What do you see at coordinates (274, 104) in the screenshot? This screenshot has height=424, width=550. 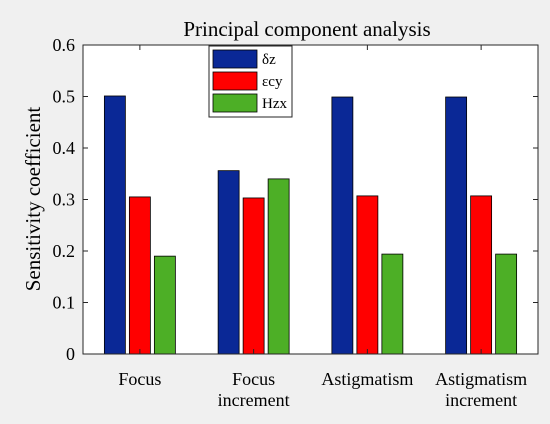 I see `legend-label: Hzx` at bounding box center [274, 104].